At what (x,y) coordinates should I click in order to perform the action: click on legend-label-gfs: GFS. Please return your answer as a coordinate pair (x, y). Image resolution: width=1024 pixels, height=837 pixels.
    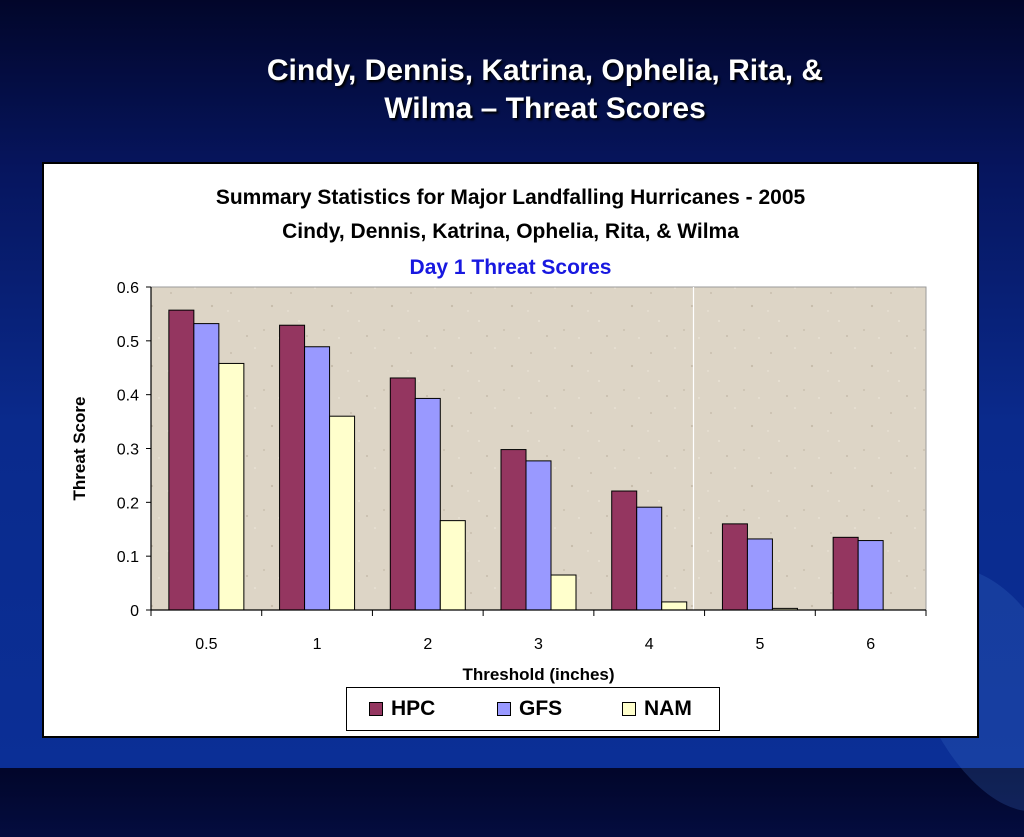
    Looking at the image, I should click on (541, 708).